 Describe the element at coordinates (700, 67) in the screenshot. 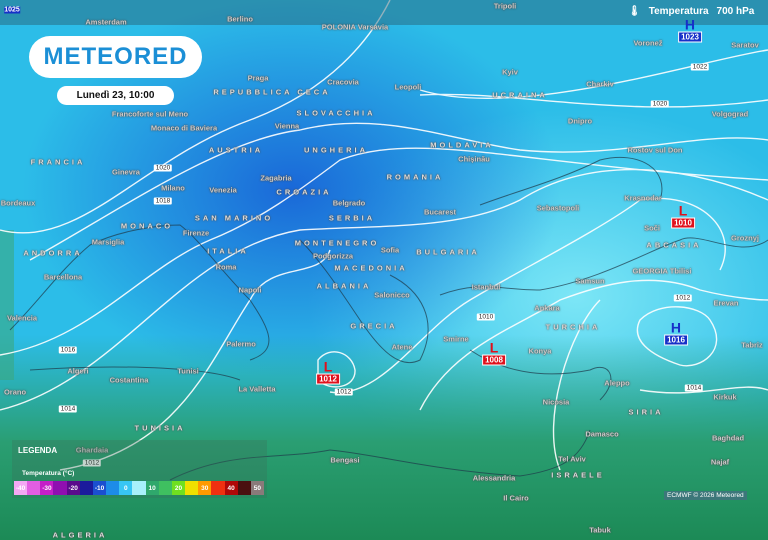

I see `isobar-label: 1022` at that location.